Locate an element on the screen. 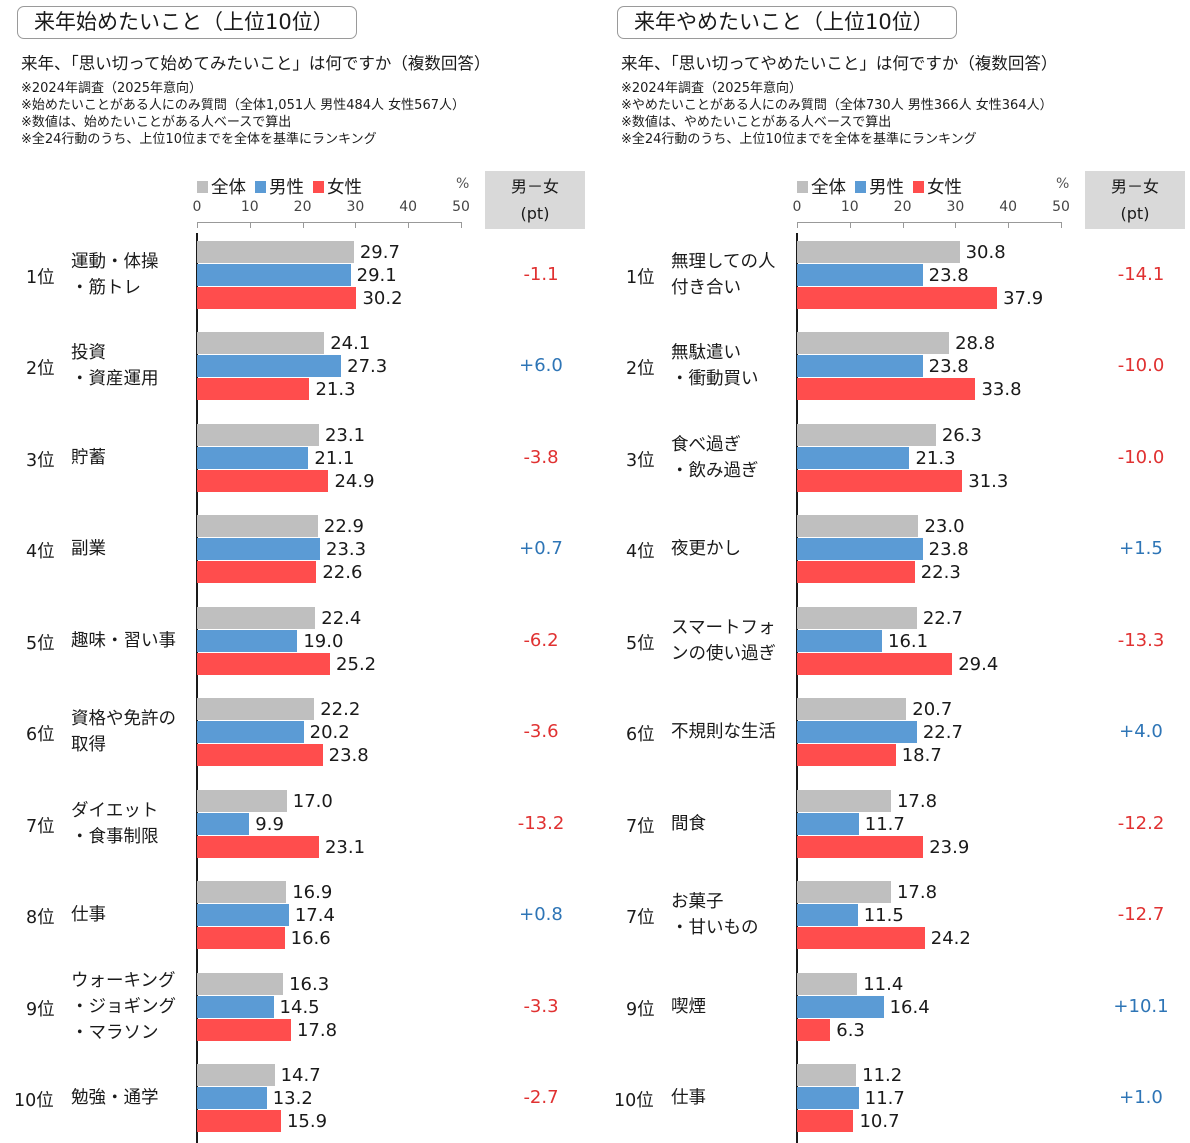 The image size is (1190, 1143). value-label-all: 17.8 is located at coordinates (917, 893).